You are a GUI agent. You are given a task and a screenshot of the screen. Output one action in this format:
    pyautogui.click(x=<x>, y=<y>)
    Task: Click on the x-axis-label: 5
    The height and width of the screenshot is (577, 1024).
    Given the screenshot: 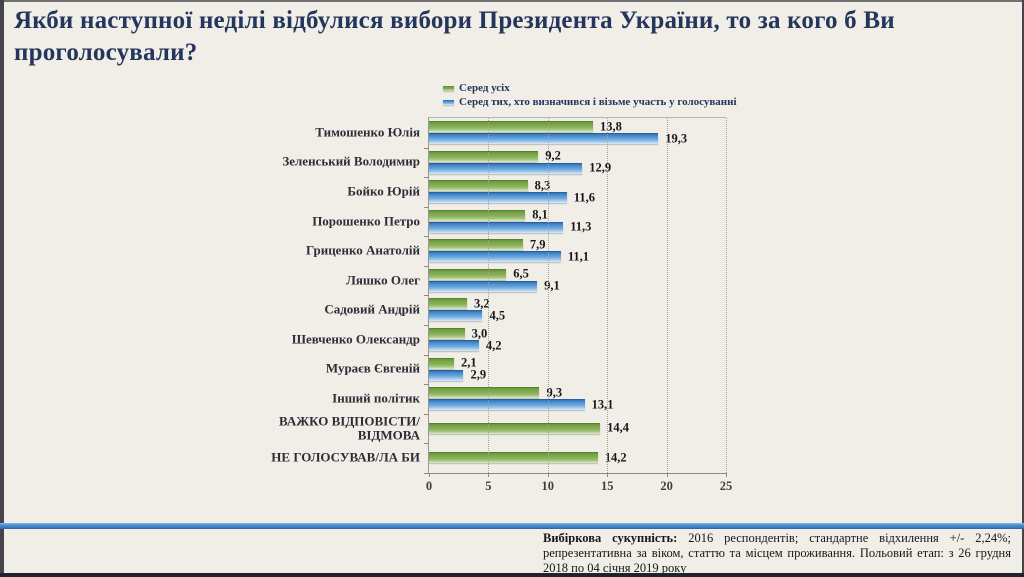 What is the action you would take?
    pyautogui.click(x=488, y=486)
    